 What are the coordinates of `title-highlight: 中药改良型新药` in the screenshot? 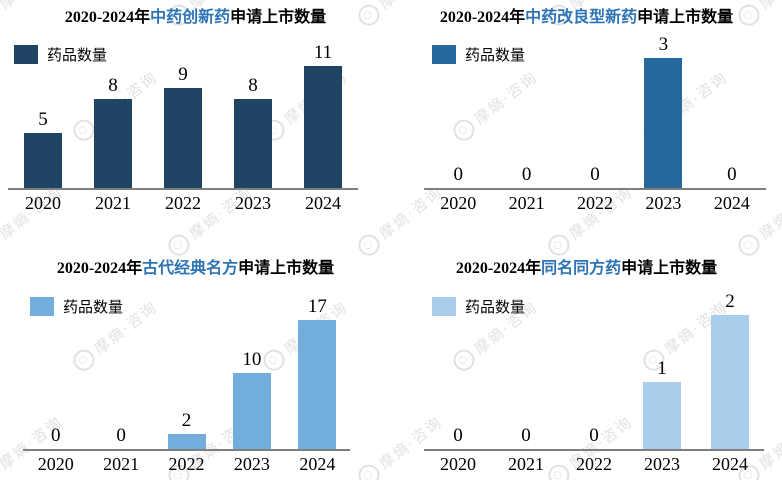 It's located at (581, 17).